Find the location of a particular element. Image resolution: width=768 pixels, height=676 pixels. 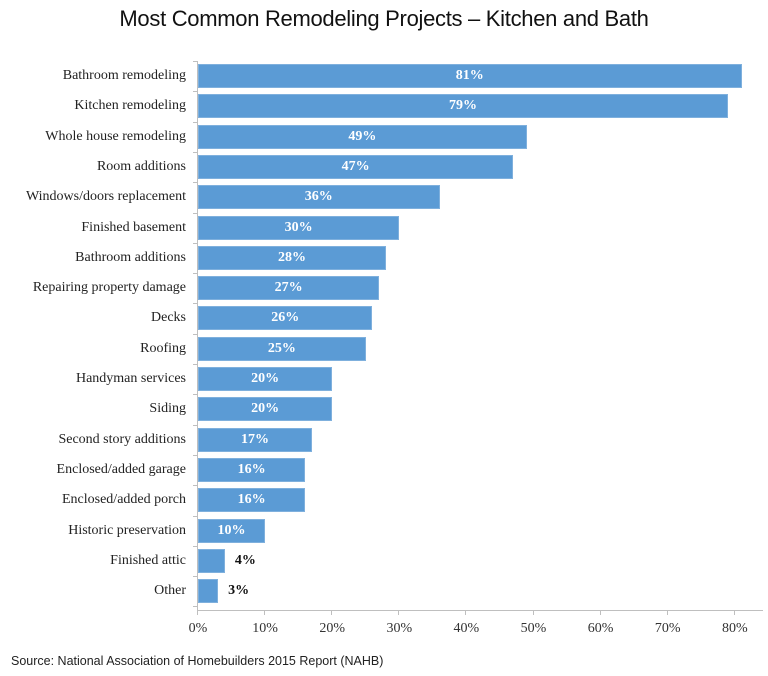

y-axis is located at coordinates (197, 336).